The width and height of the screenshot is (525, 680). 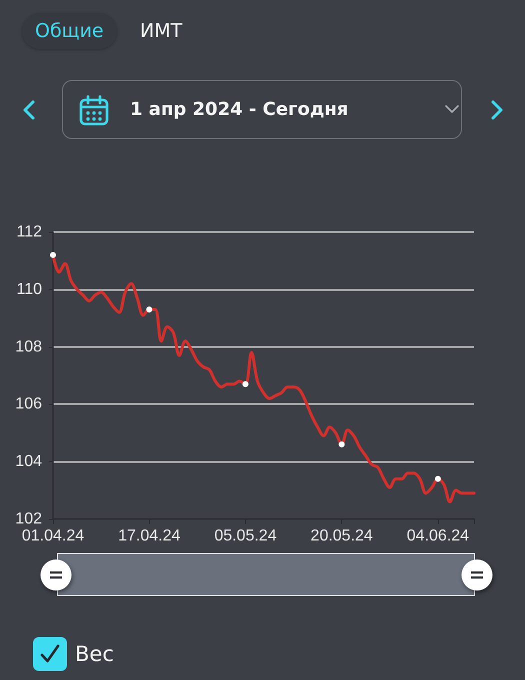 I want to click on text: Общие, so click(x=69, y=31).